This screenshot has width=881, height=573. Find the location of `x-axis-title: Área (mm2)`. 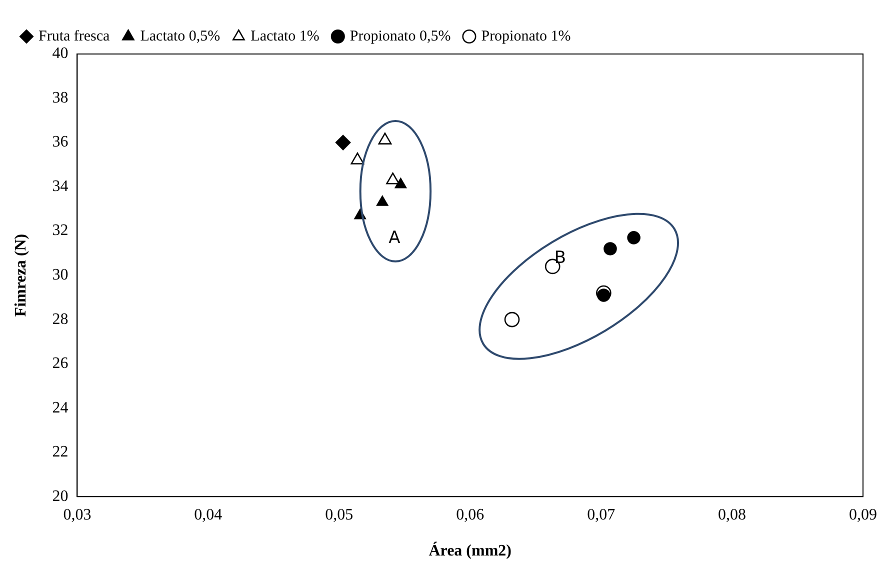

x-axis-title: Área (mm2) is located at coordinates (470, 551).